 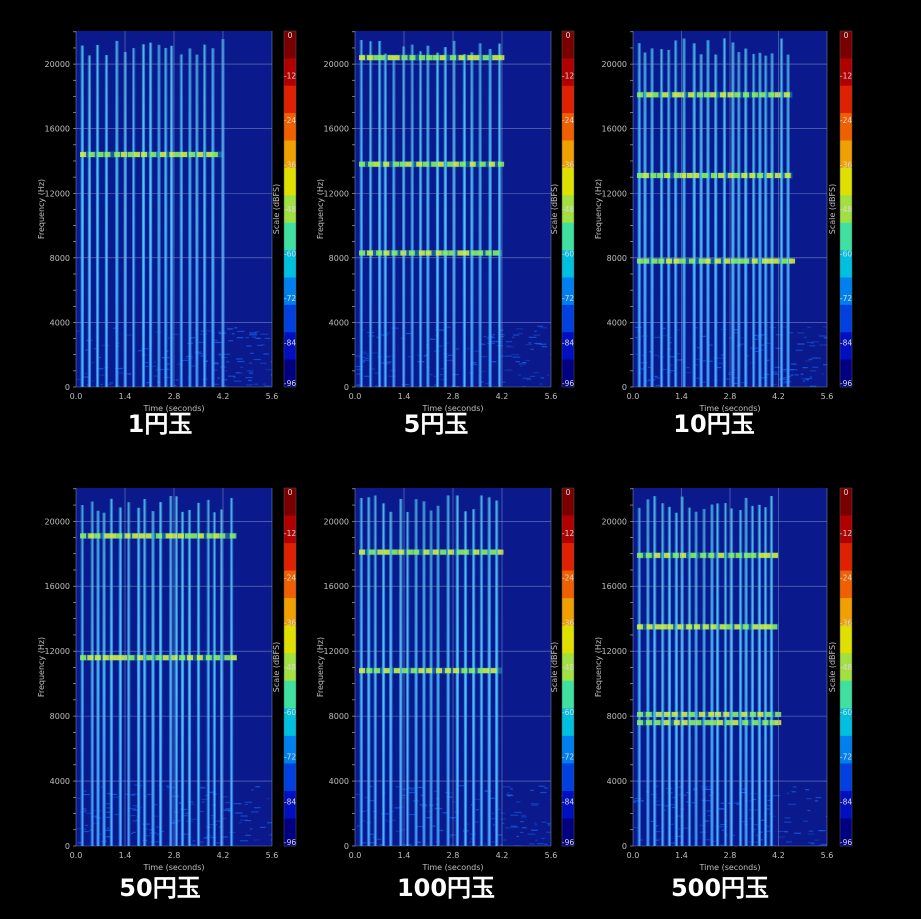 What do you see at coordinates (336, 64) in the screenshot?
I see `y-tick-label: 20000` at bounding box center [336, 64].